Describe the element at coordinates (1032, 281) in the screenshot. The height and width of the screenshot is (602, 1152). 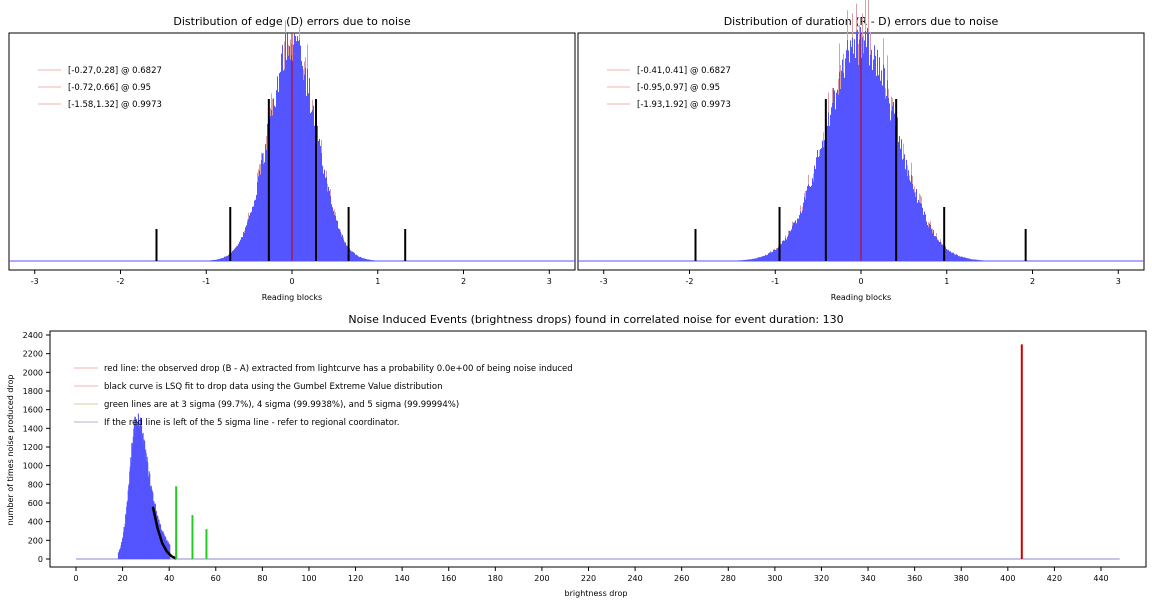
I see `x-tick-label: 2` at that location.